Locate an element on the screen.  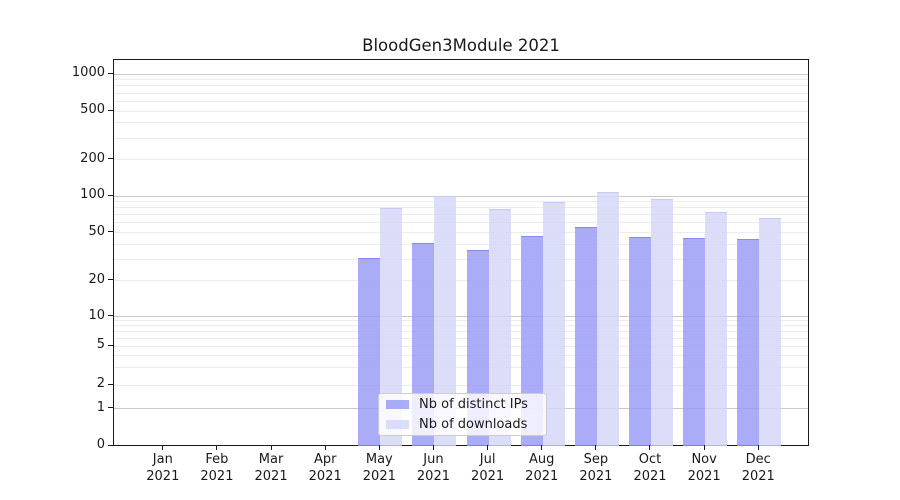
bar-downloads-sep is located at coordinates (607, 319).